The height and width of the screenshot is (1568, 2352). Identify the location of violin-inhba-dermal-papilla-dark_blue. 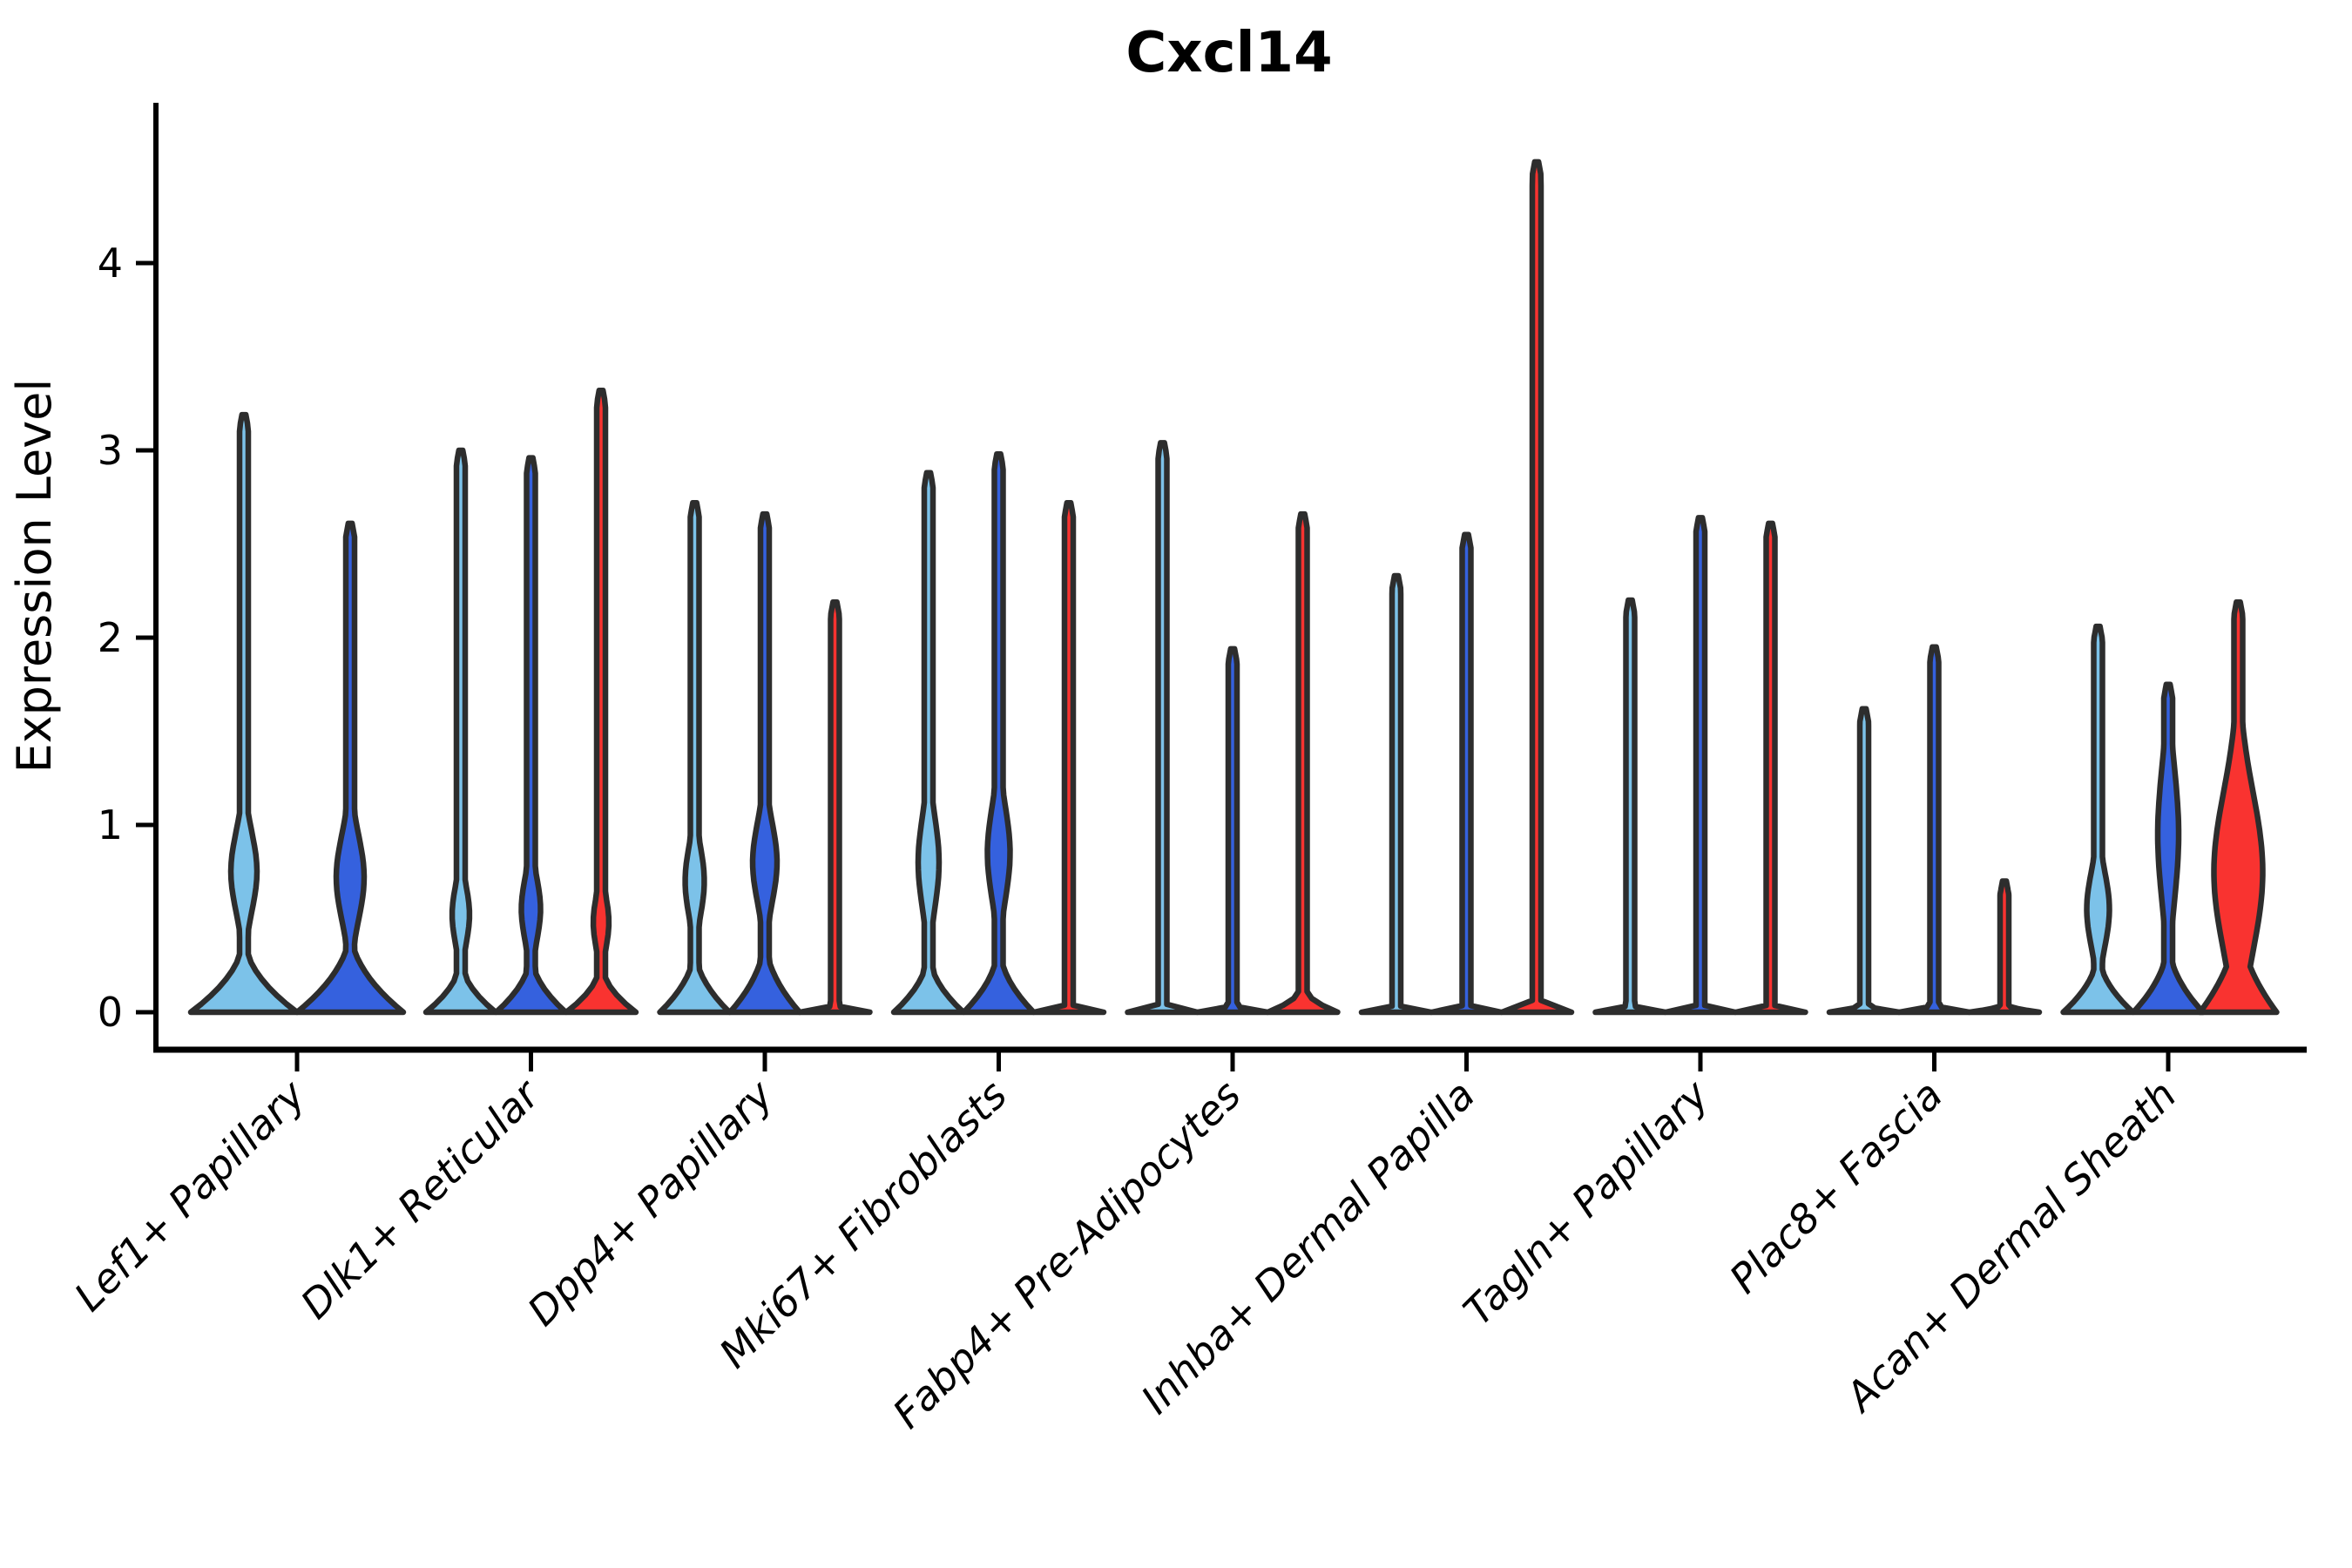
(1467, 773).